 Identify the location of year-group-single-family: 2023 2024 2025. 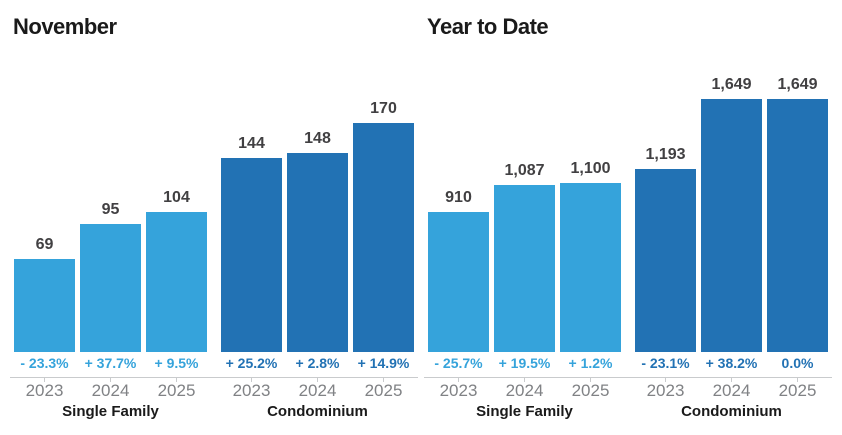
(110, 391).